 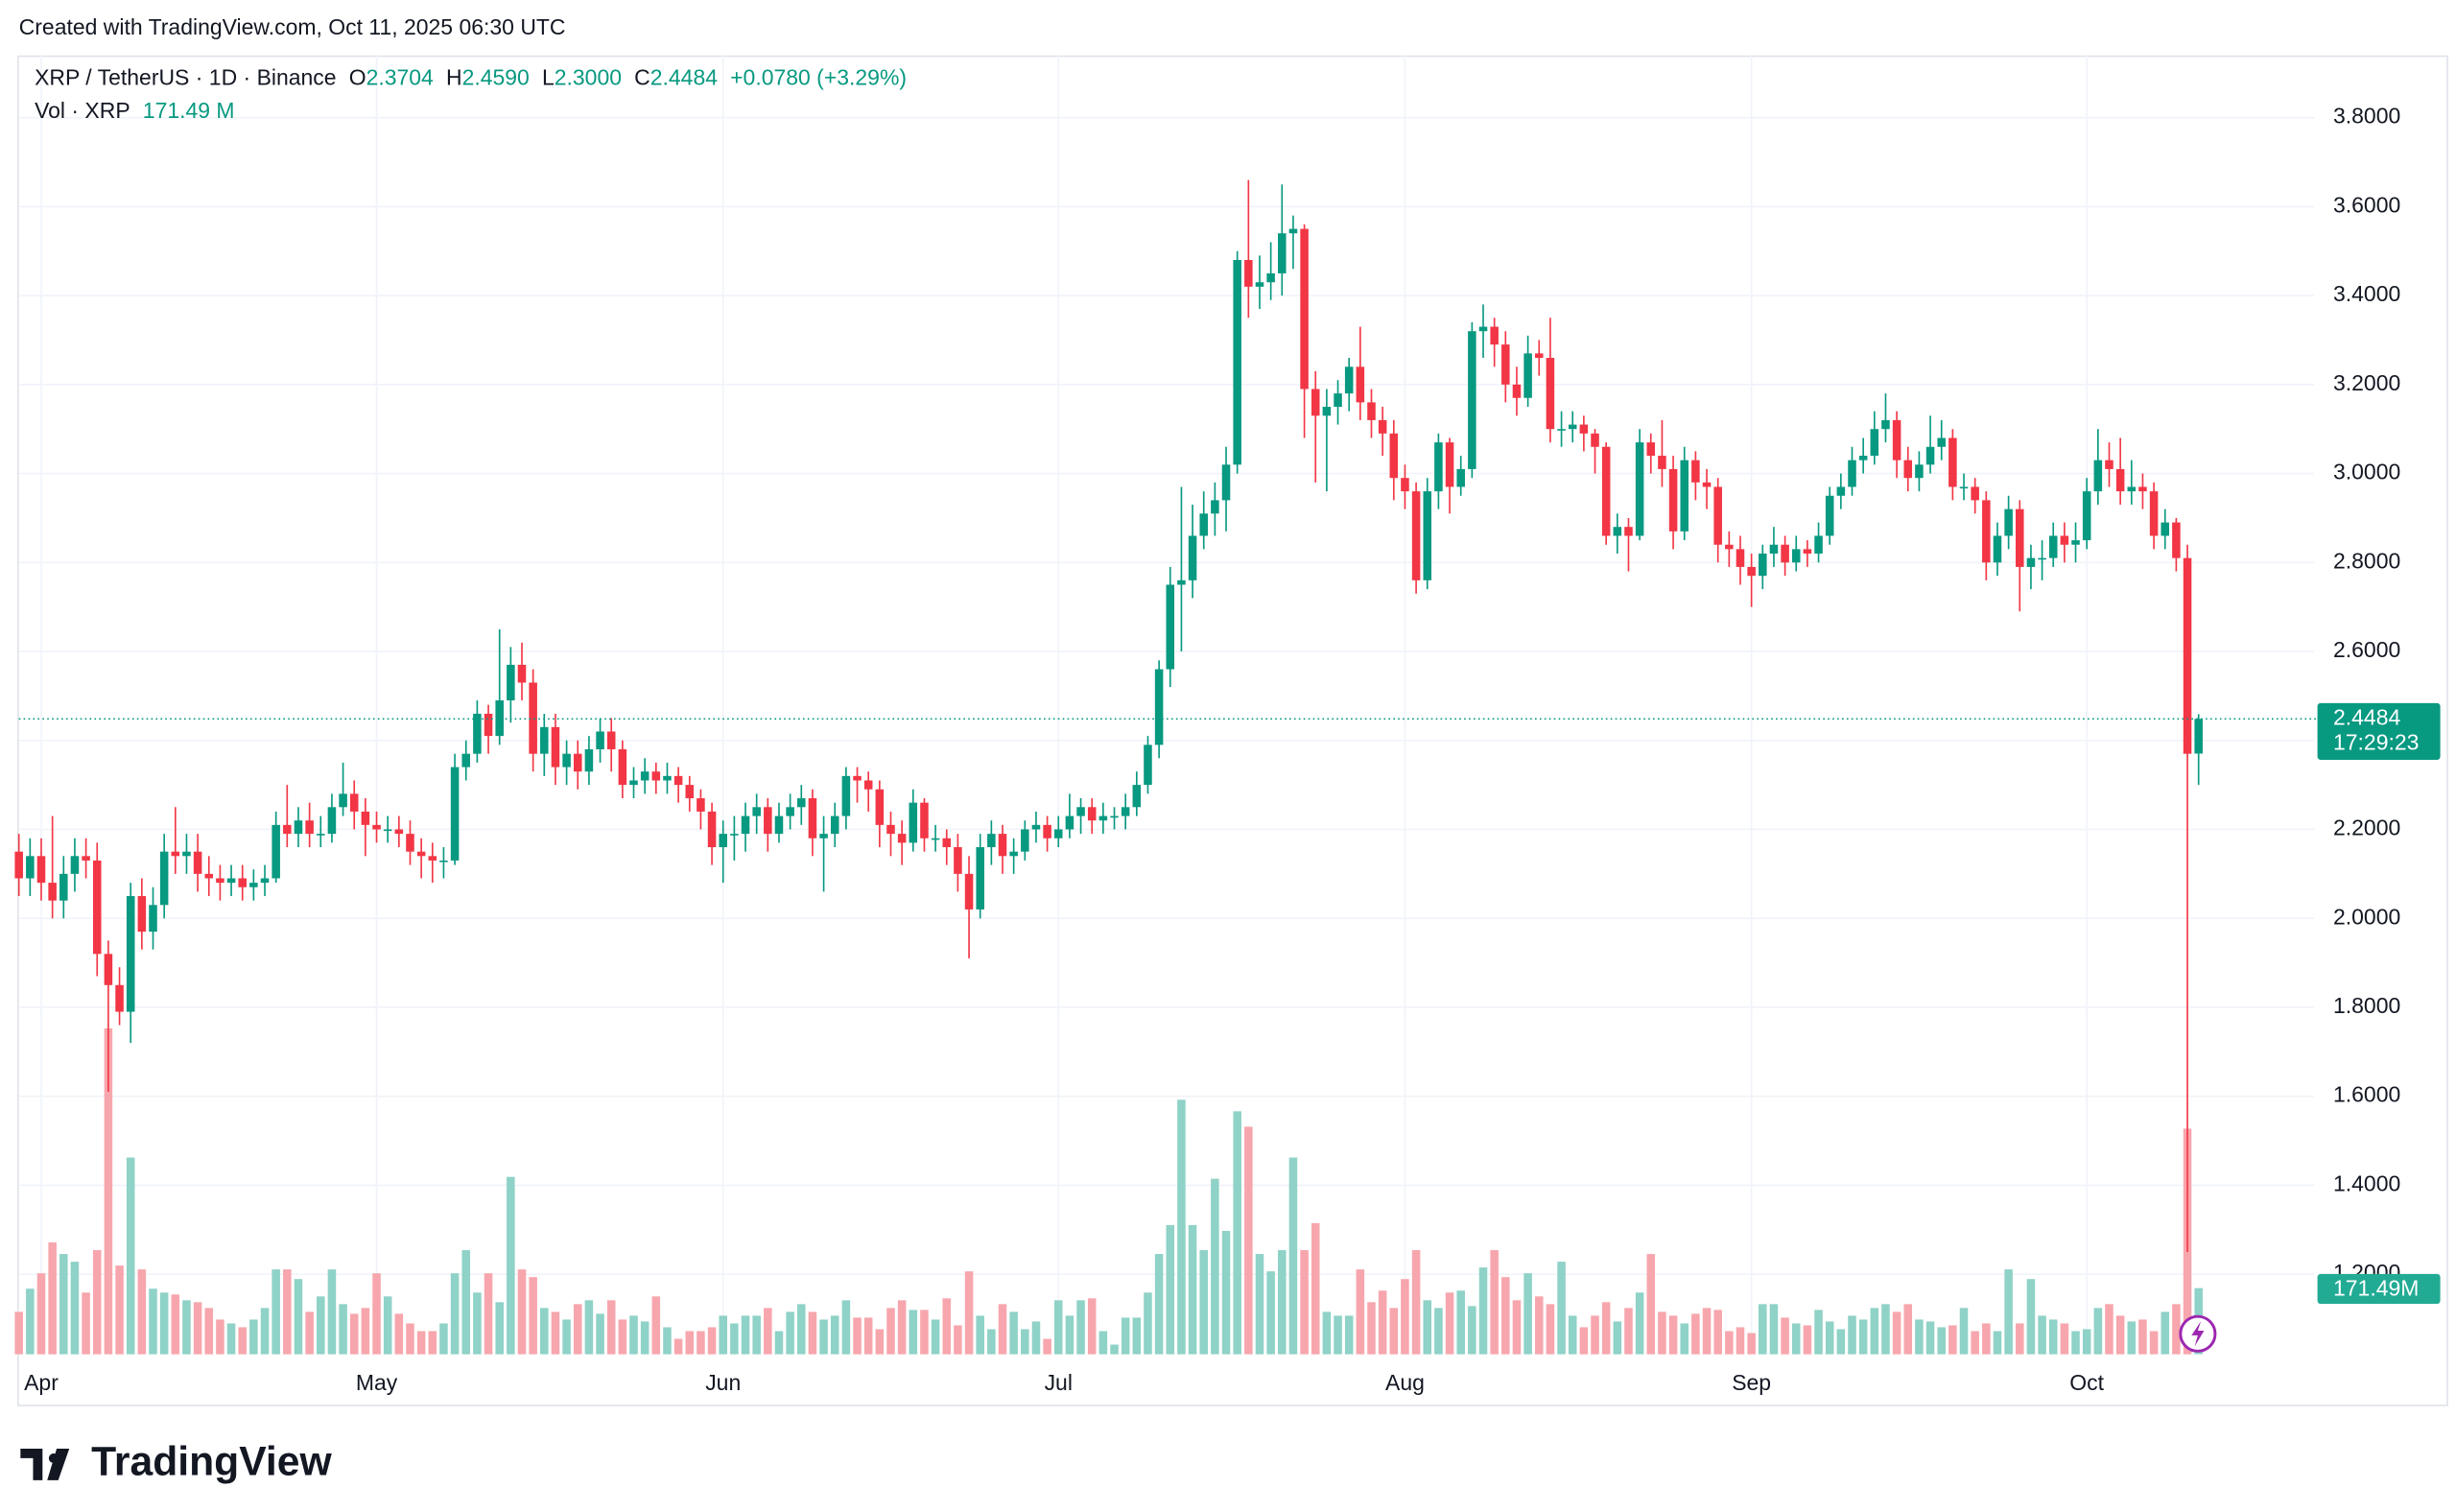 What do you see at coordinates (1751, 1382) in the screenshot?
I see `x-tick-label: Sep` at bounding box center [1751, 1382].